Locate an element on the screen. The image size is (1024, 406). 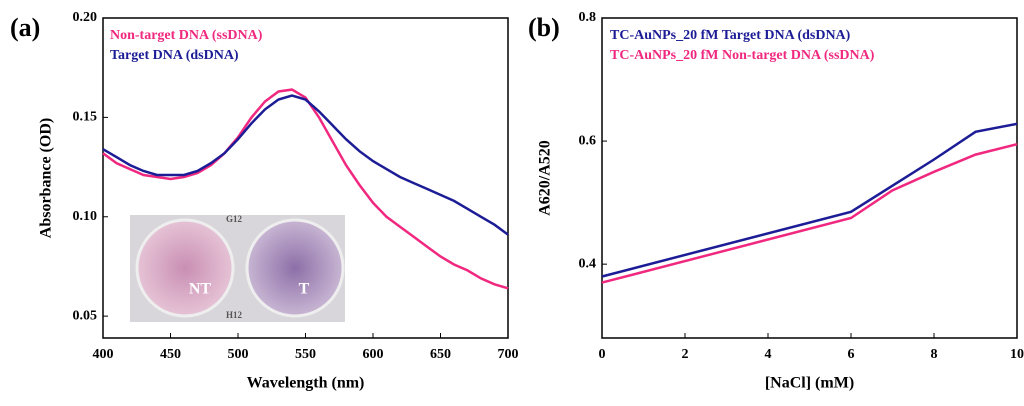
legend-entry: Target DNA (dsDNA) is located at coordinates (174, 55).